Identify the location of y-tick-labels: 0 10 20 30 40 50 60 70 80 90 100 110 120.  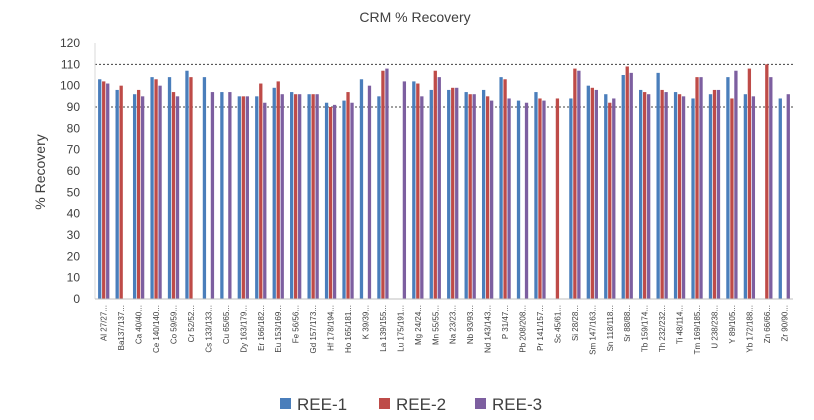
(70, 171).